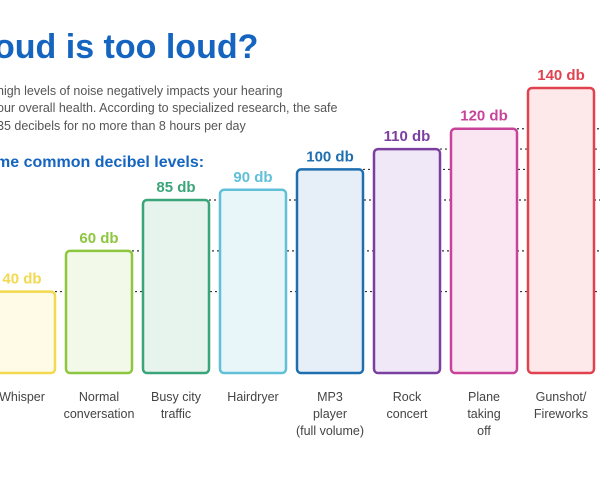  I want to click on category-label: player, so click(330, 414).